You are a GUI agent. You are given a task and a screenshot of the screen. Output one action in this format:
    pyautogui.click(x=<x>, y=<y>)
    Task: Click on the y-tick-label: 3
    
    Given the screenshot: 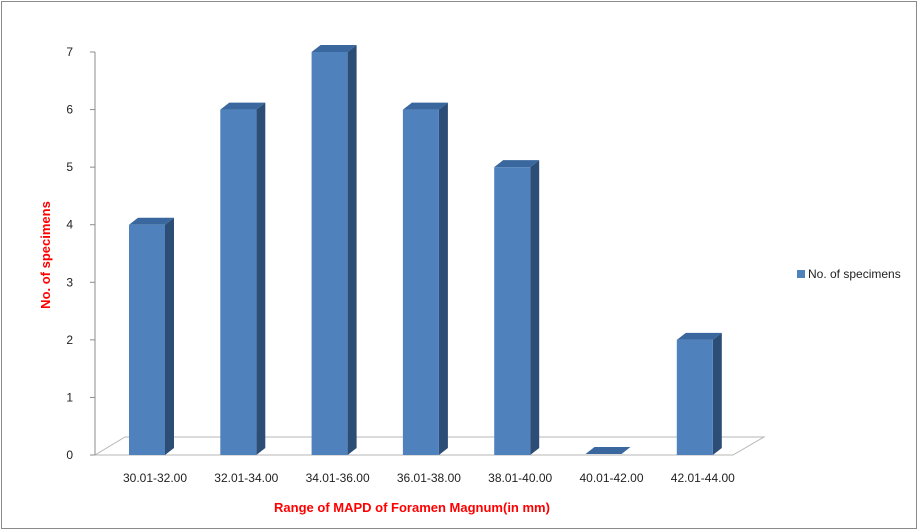 What is the action you would take?
    pyautogui.click(x=69, y=282)
    